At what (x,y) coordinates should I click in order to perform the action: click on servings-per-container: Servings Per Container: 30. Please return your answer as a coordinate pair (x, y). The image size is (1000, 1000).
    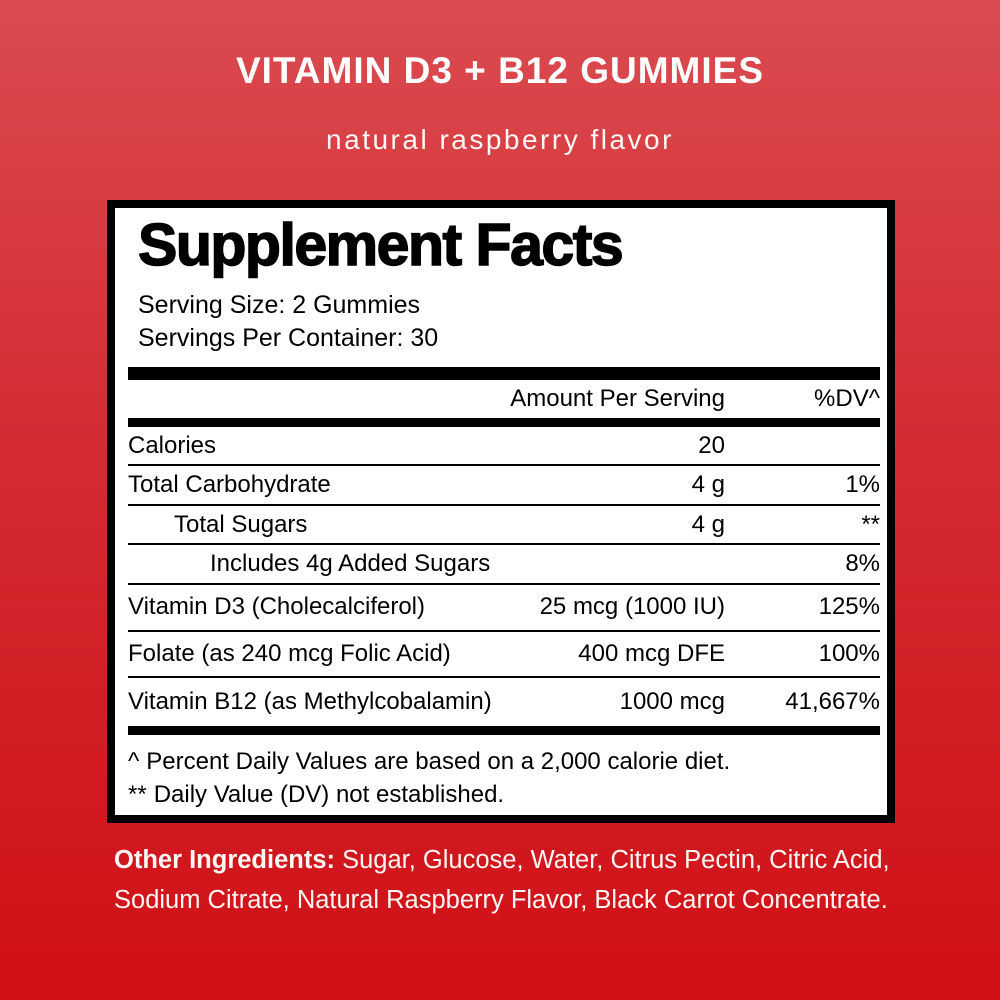
    Looking at the image, I should click on (288, 338).